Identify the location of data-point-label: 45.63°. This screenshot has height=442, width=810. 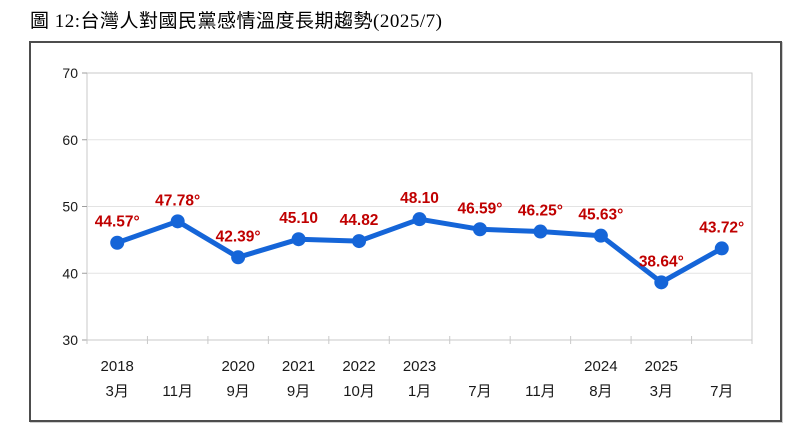
(600, 215).